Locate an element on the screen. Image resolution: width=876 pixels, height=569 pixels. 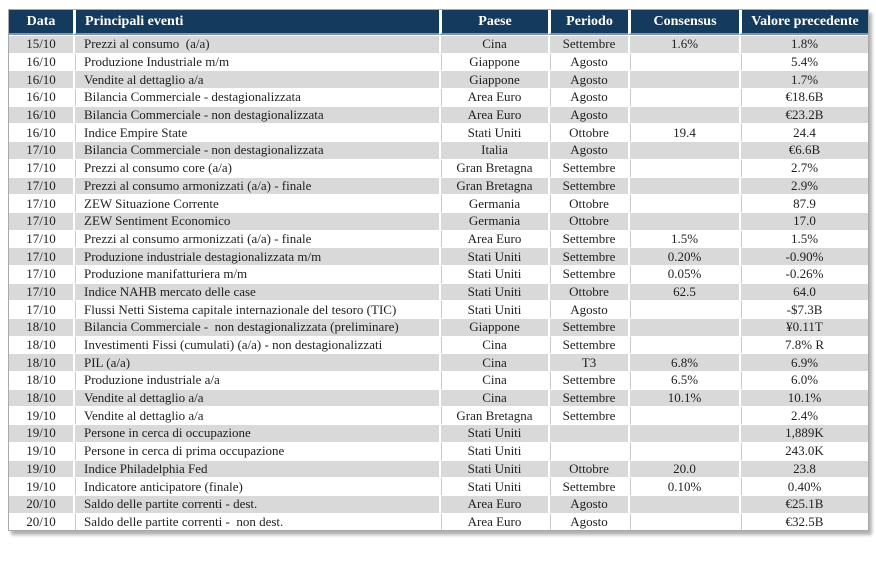
cell-valore: 64.0 is located at coordinates (803, 291).